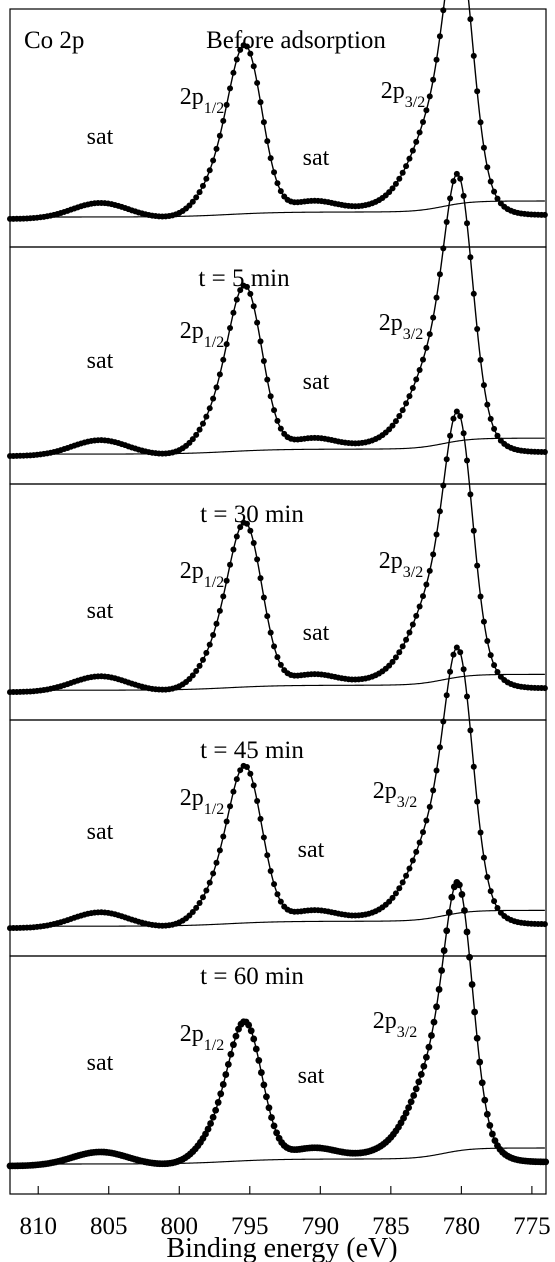  What do you see at coordinates (109, 1226) in the screenshot?
I see `x-axis-tick-label: 805` at bounding box center [109, 1226].